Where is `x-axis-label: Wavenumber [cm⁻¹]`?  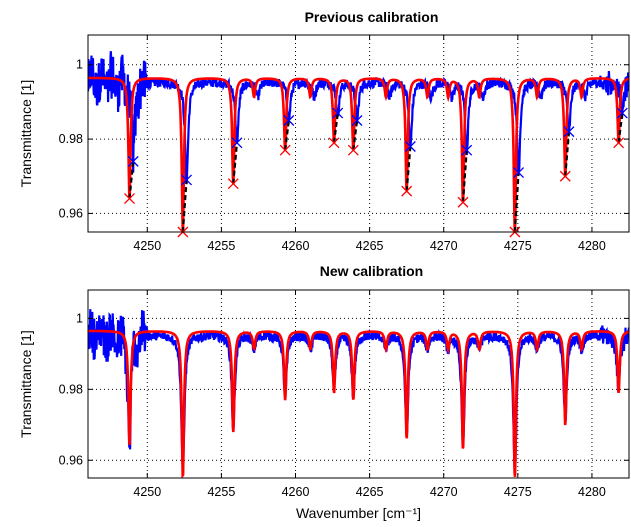
x-axis-label: Wavenumber [cm⁻¹] is located at coordinates (358, 513).